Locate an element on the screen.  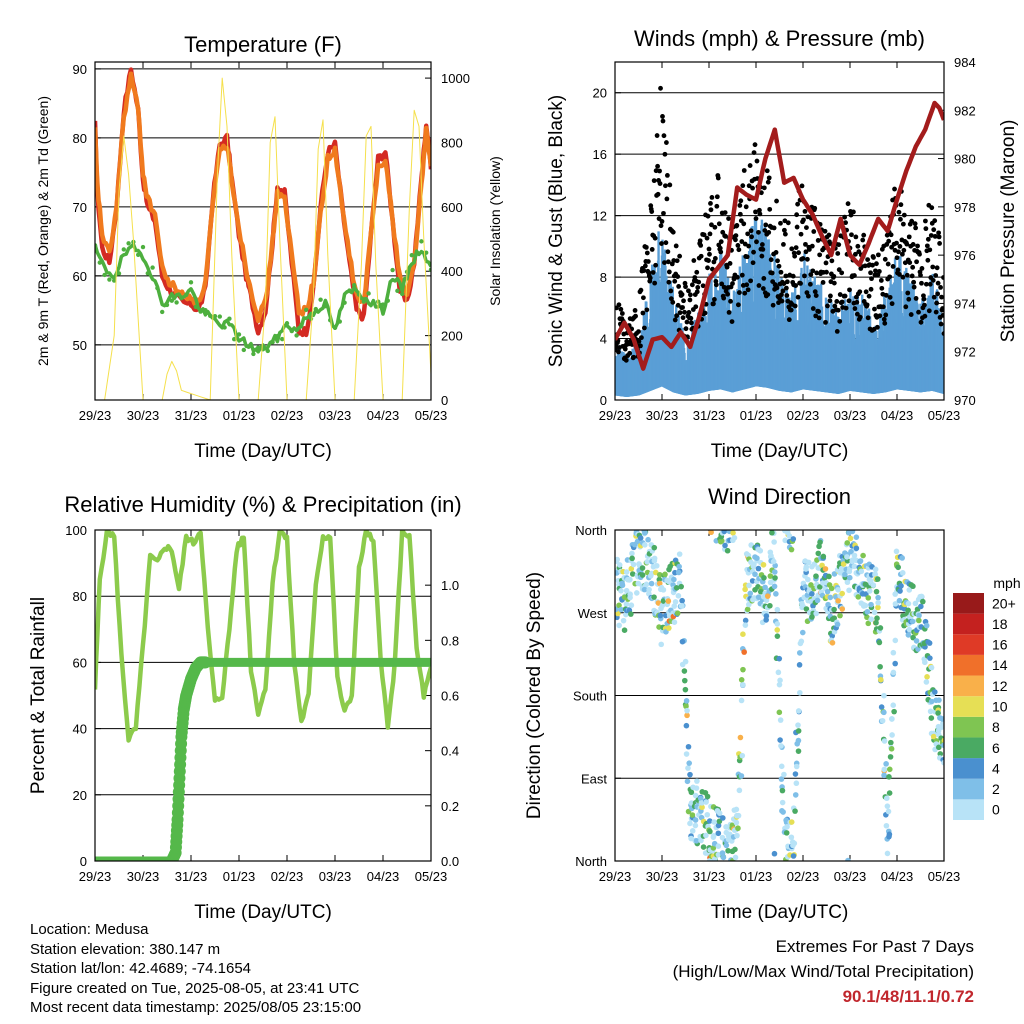
colorbar-label: 12 is located at coordinates (1000, 686).